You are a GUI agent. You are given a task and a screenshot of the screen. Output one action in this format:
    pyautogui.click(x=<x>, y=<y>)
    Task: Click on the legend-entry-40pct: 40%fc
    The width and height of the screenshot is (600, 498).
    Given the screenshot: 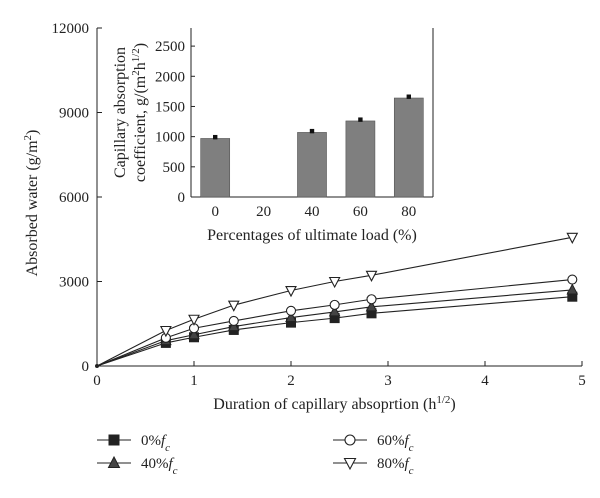 What is the action you would take?
    pyautogui.click(x=137, y=466)
    